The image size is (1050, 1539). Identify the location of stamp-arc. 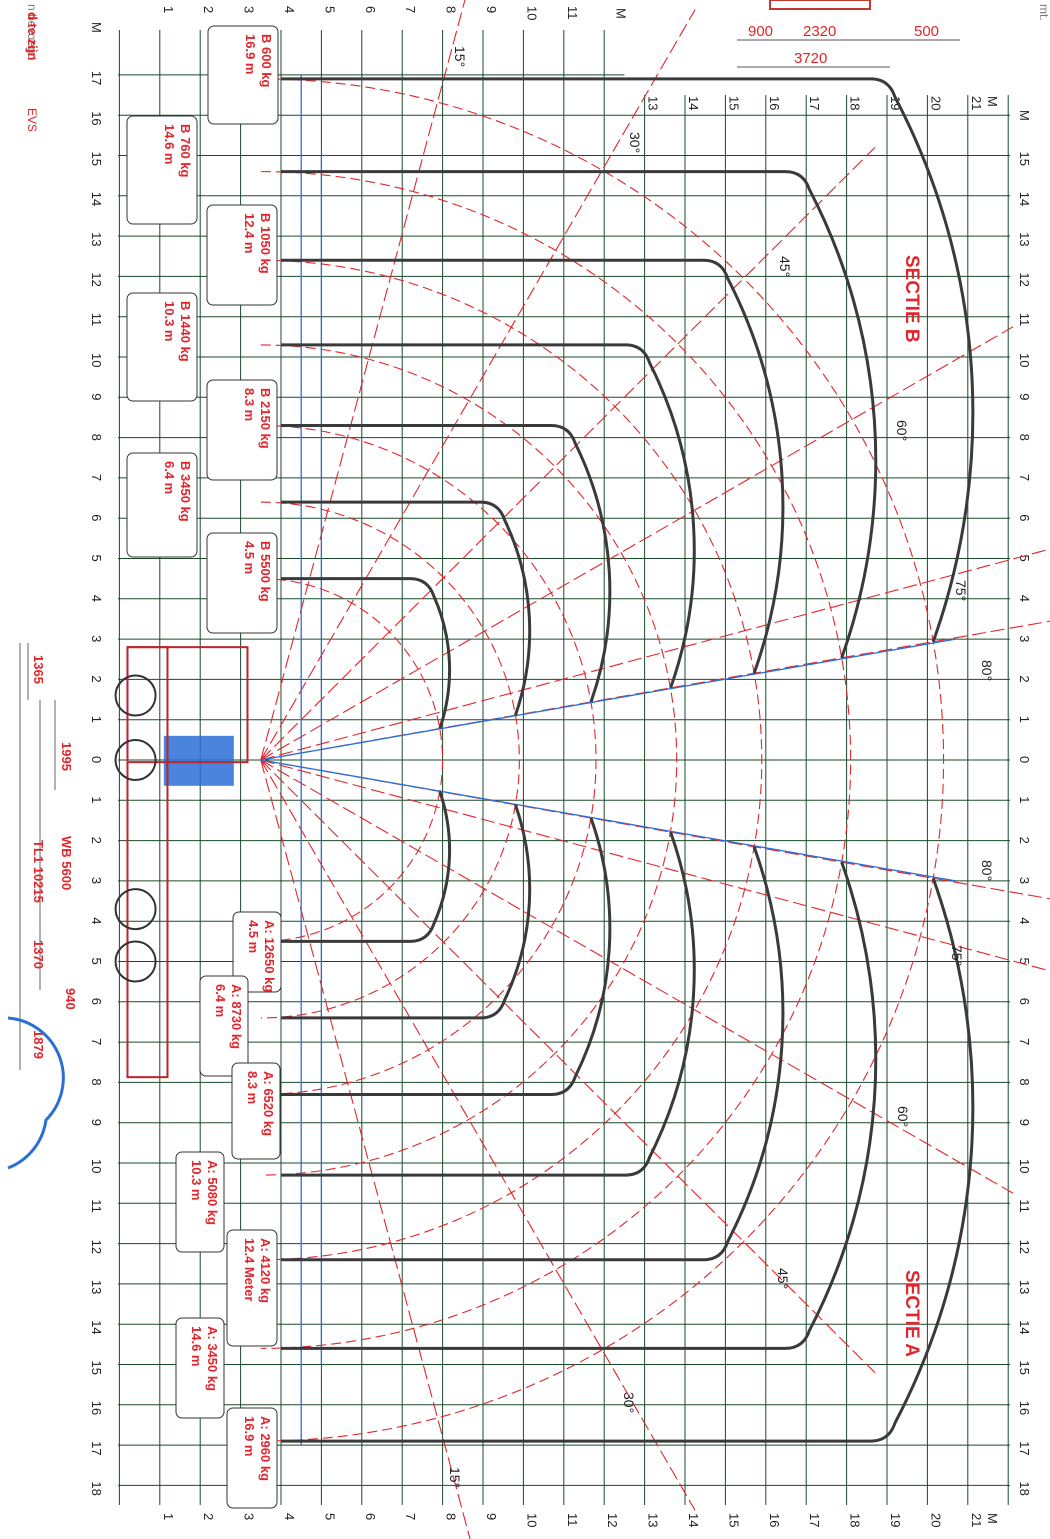
(36, 1093).